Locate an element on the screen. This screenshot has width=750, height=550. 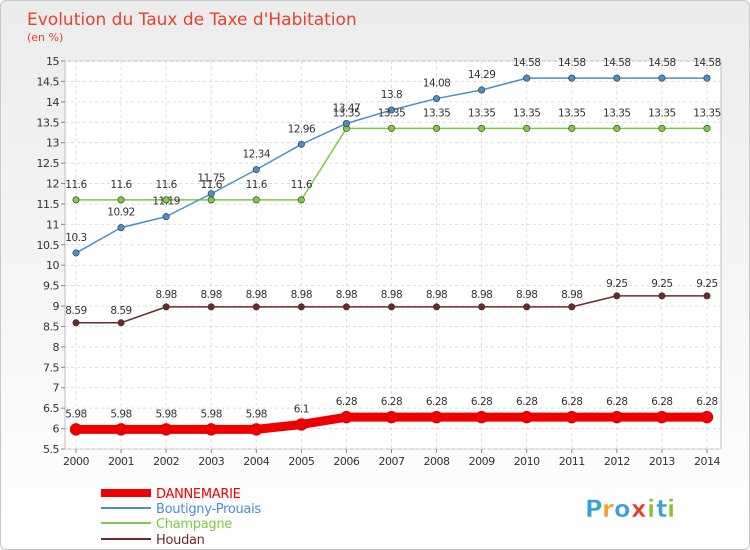
x-tick-label: 2004 is located at coordinates (256, 461).